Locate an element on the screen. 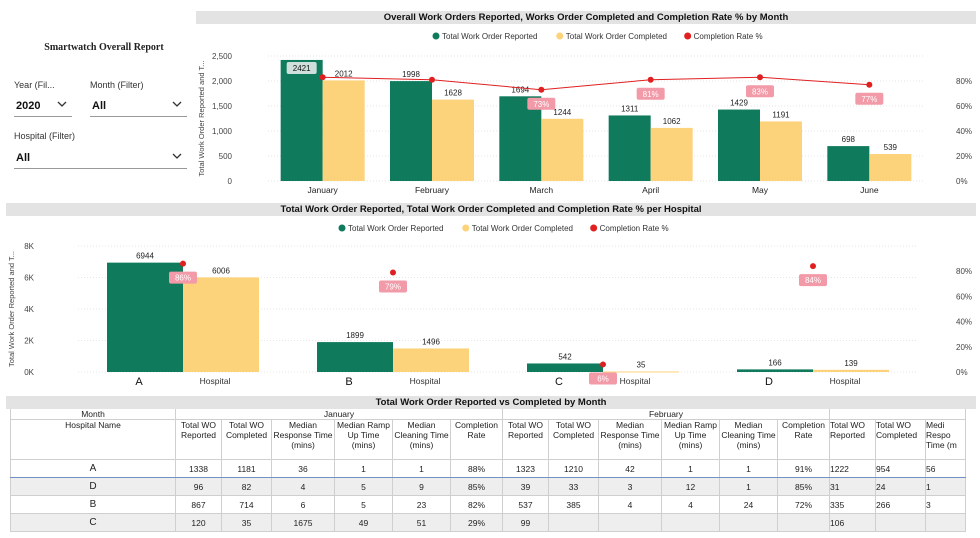  table-cell: 35 is located at coordinates (246, 522).